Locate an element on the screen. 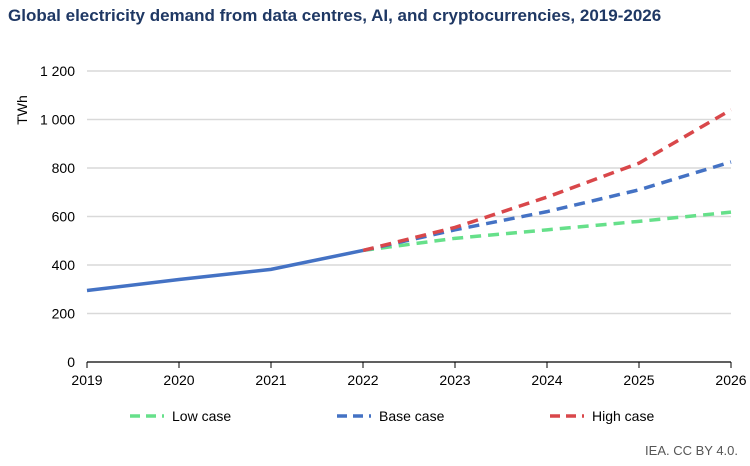 The image size is (750, 466). source-note: IEA. CC BY 4.0. is located at coordinates (691, 450).